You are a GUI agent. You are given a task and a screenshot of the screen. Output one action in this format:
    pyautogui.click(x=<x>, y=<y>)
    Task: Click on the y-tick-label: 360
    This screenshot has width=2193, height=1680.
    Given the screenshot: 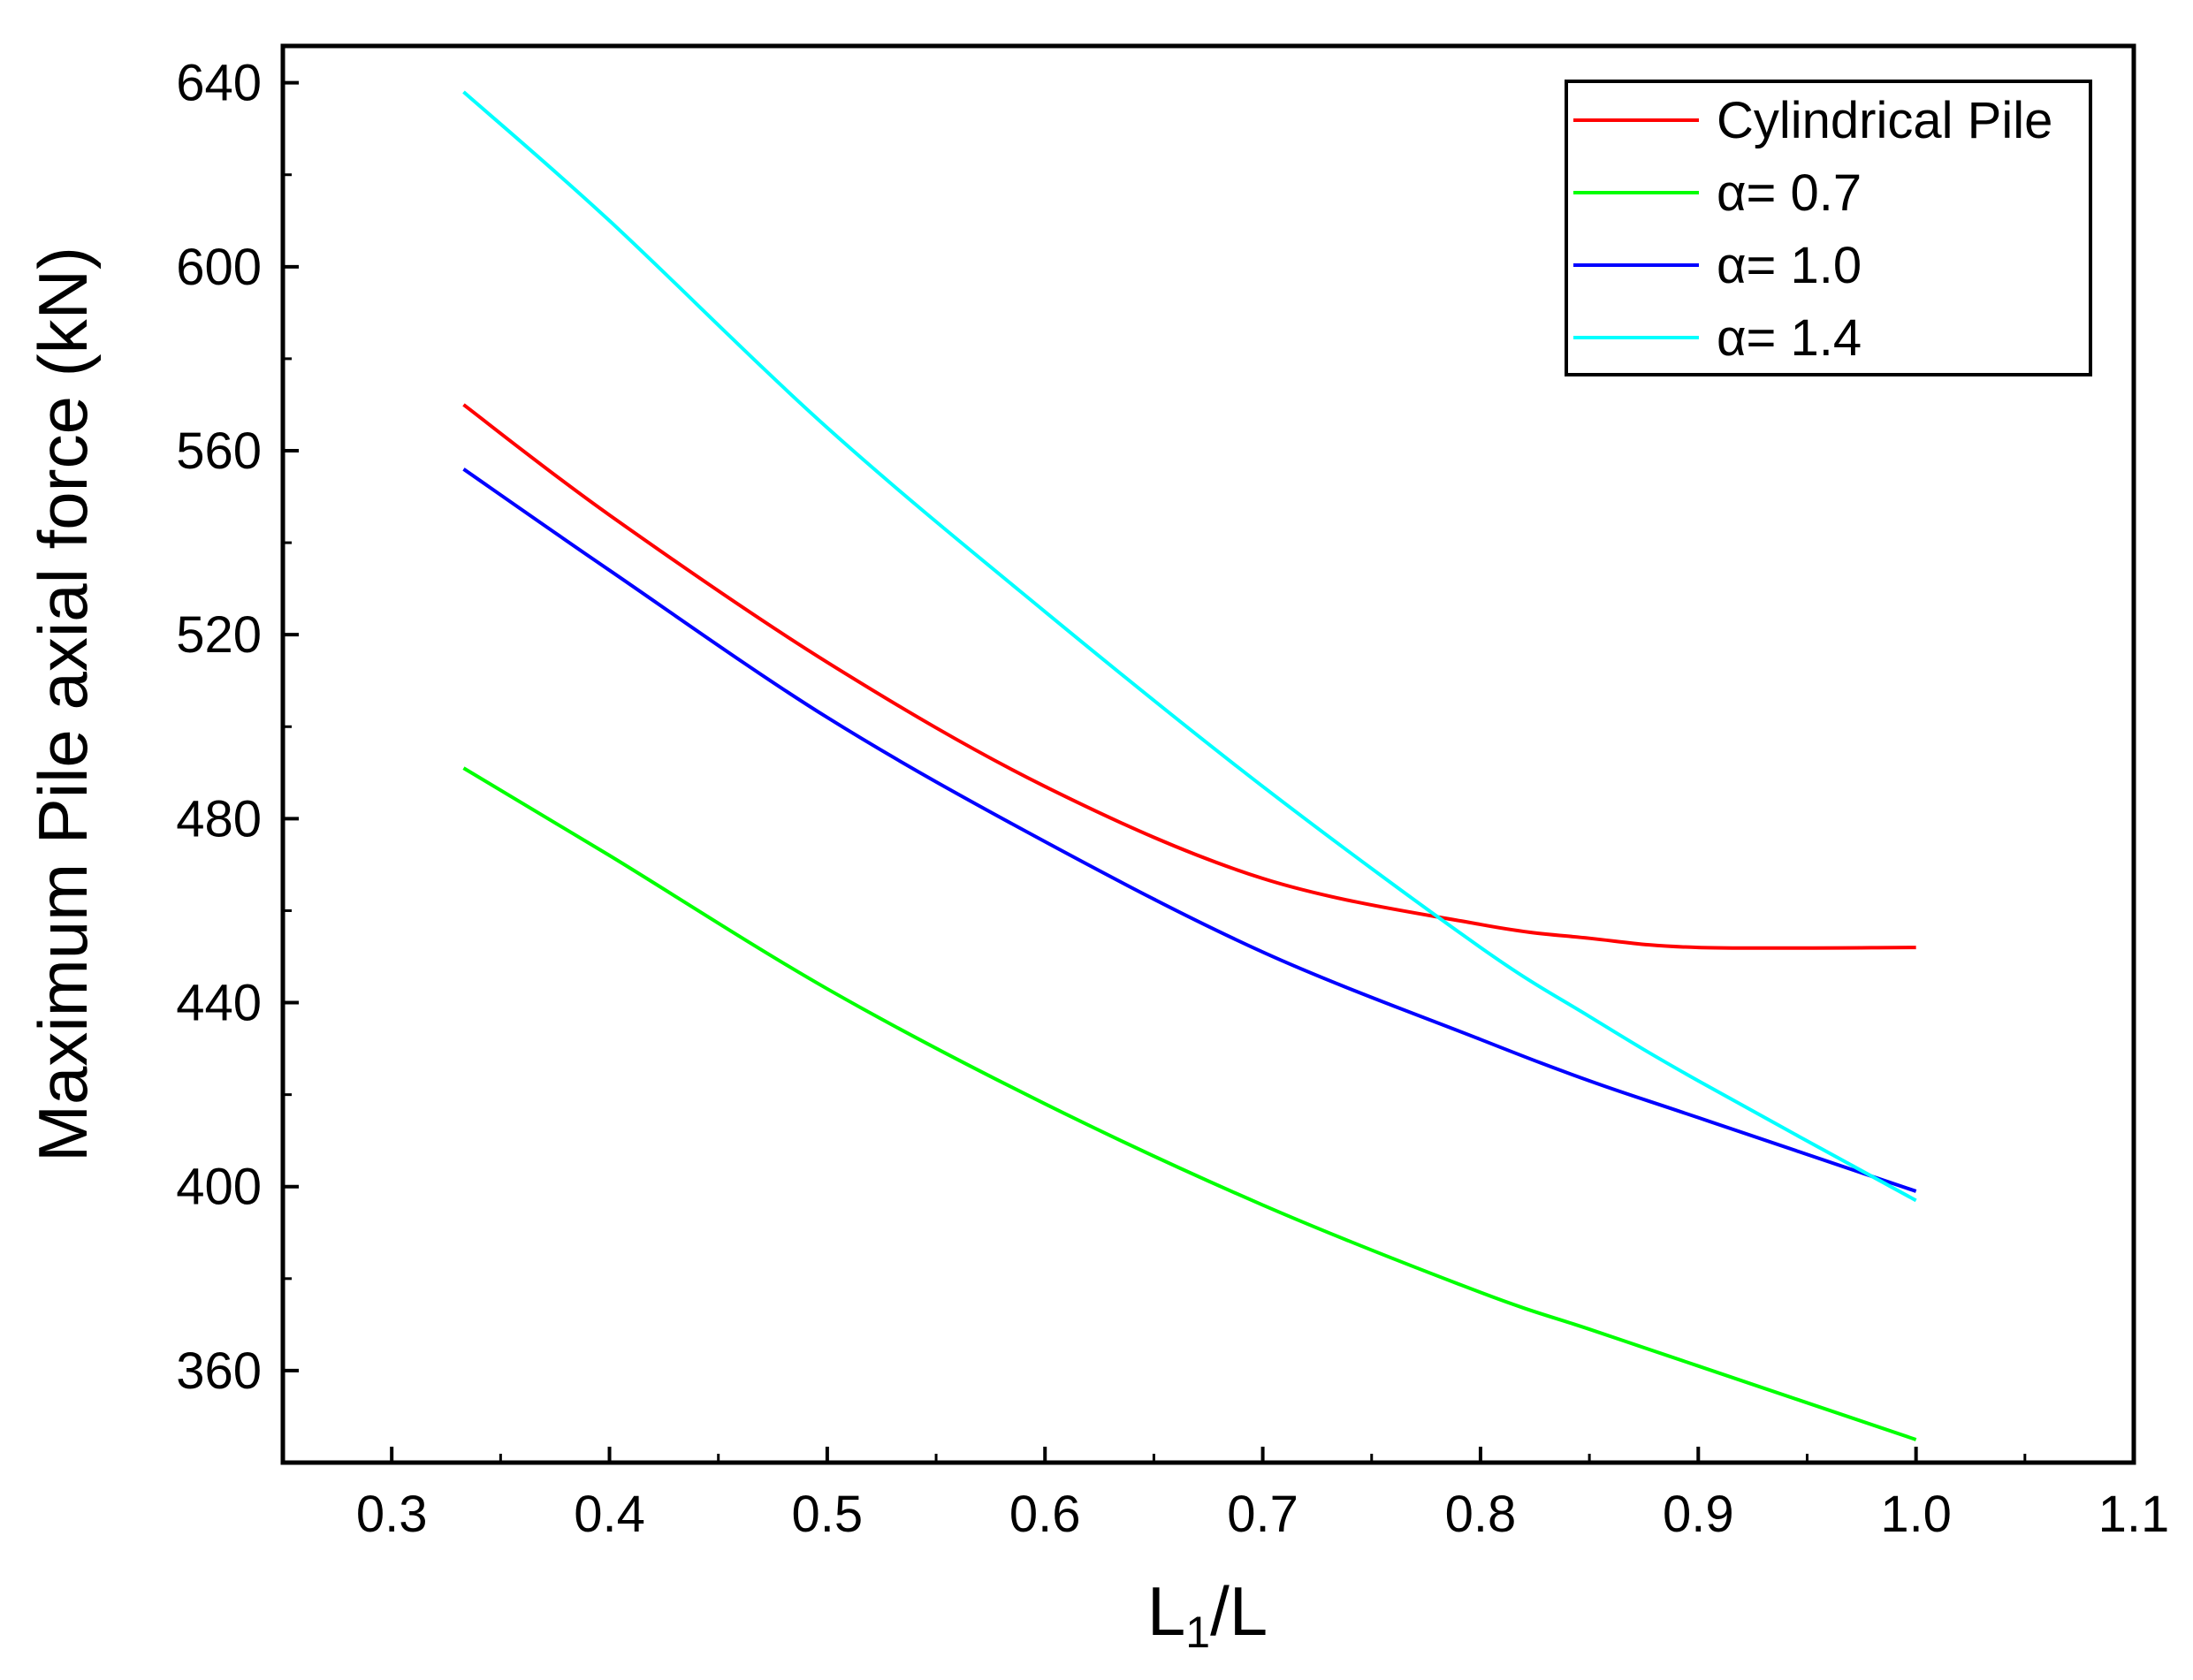 What is the action you would take?
    pyautogui.click(x=219, y=1371)
    